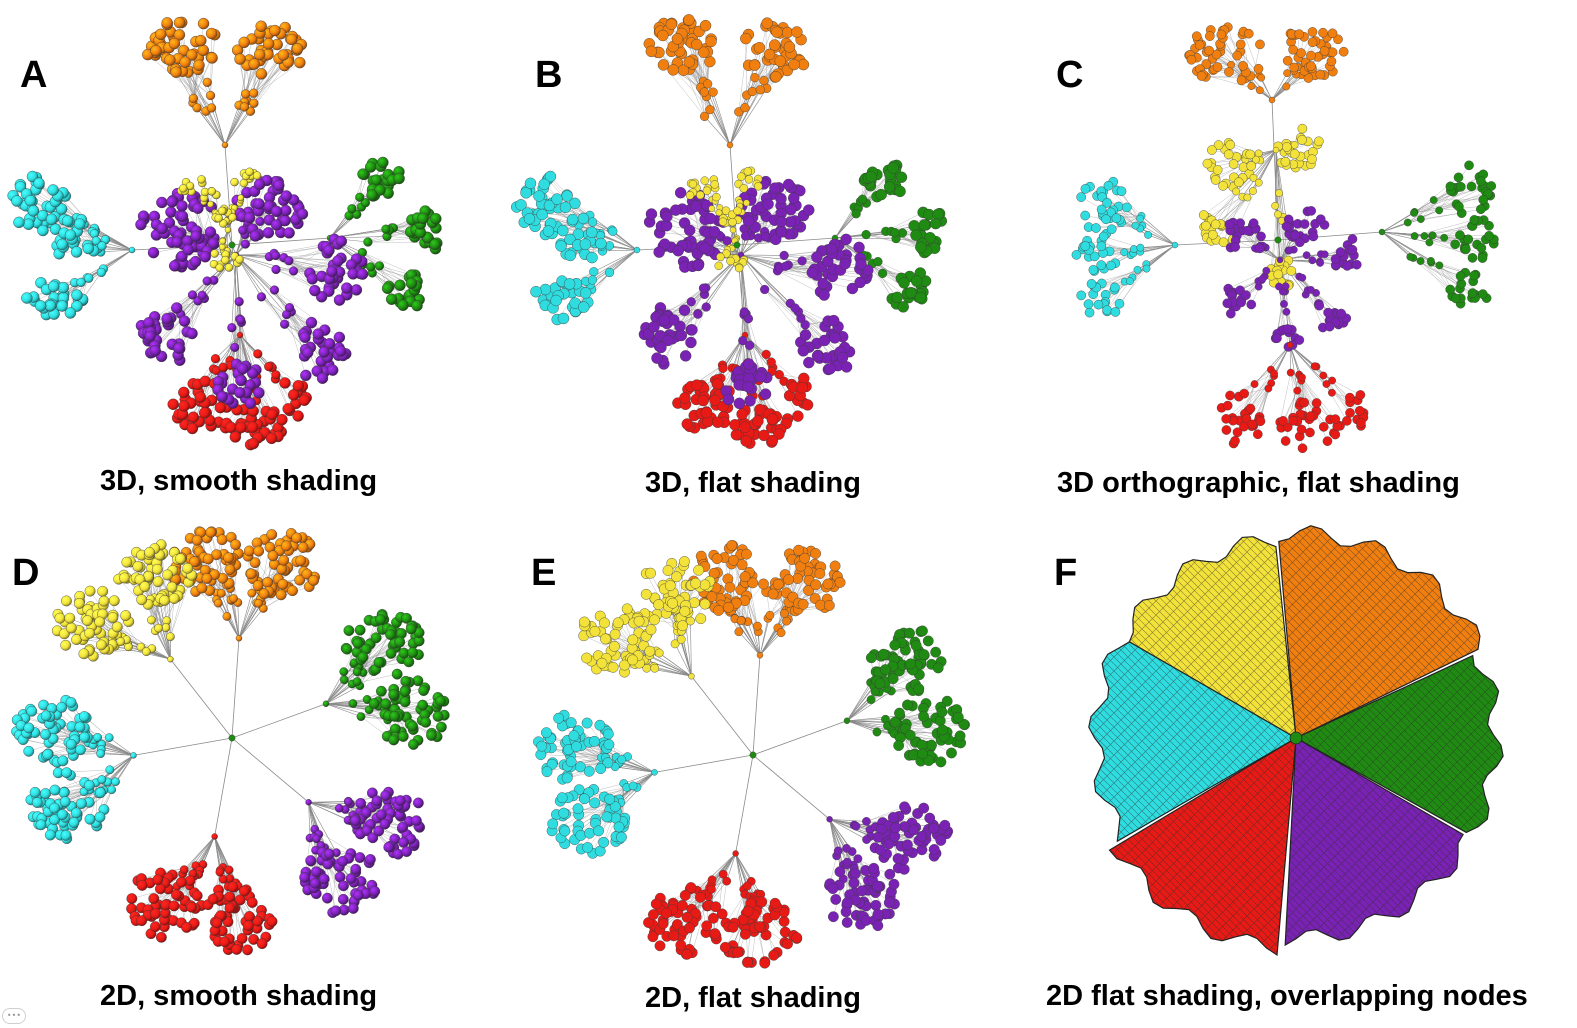 The image size is (1577, 1028). What do you see at coordinates (549, 75) in the screenshot?
I see `panel-letter-b: B` at bounding box center [549, 75].